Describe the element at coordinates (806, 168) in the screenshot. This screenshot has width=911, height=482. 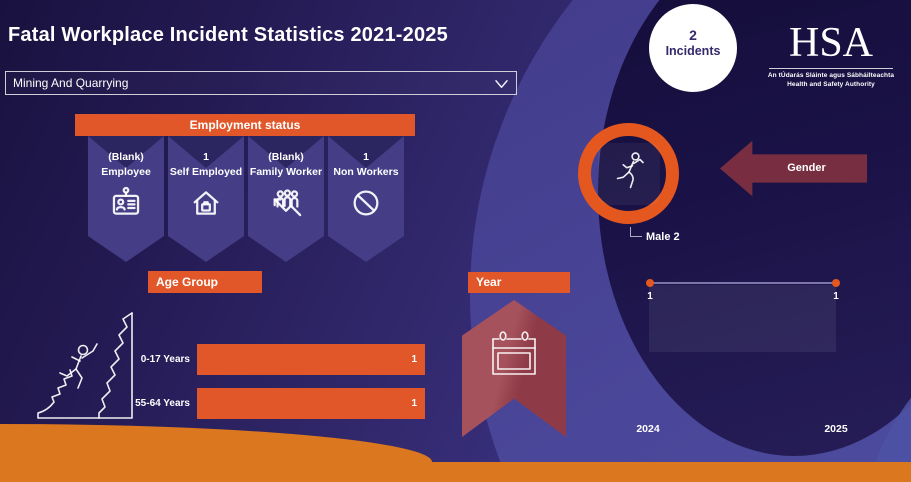
I see `gender-arrow-text: Gender` at that location.